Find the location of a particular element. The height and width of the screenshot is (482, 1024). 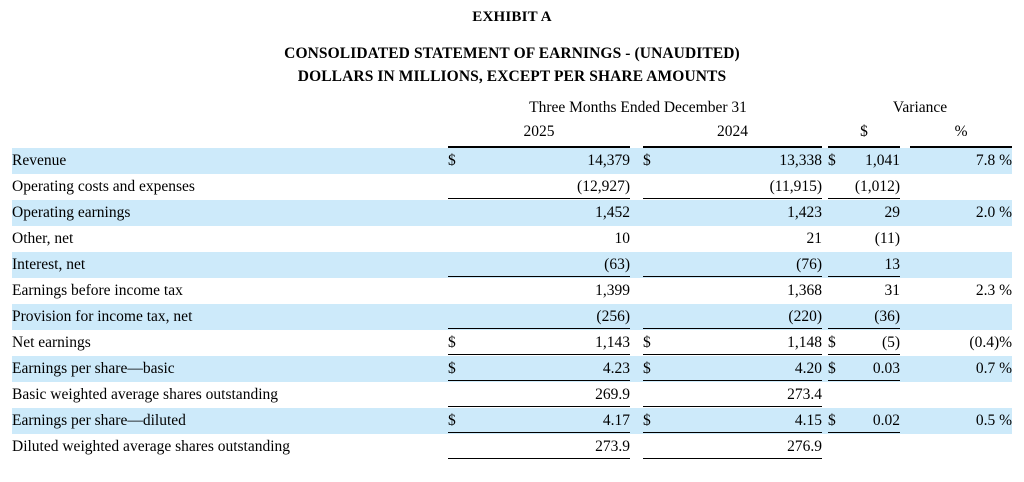

table-row: Operating earnings 1,452 1,423 29 2.0 % is located at coordinates (512, 213).